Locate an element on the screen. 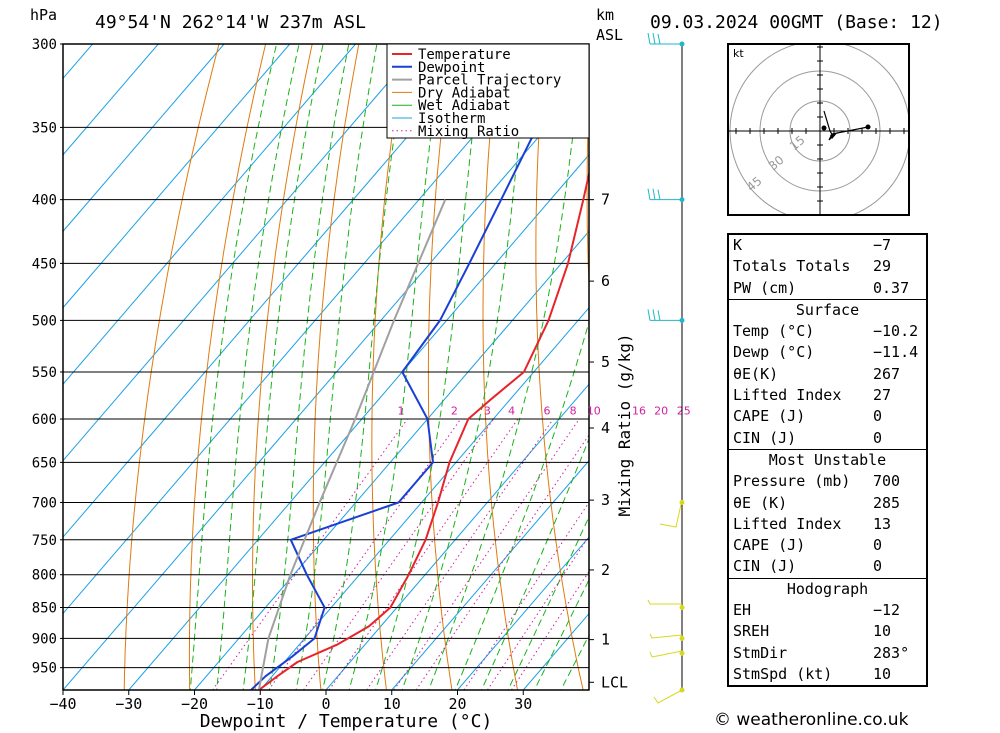 This screenshot has width=1000, height=733. mixing-ratio-axis-label: Mixing Ratio (g/kg) is located at coordinates (624, 424).